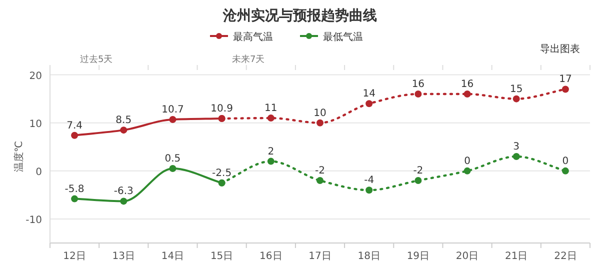 The width and height of the screenshot is (600, 274). What do you see at coordinates (248, 59) in the screenshot?
I see `text: 未来7天` at bounding box center [248, 59].